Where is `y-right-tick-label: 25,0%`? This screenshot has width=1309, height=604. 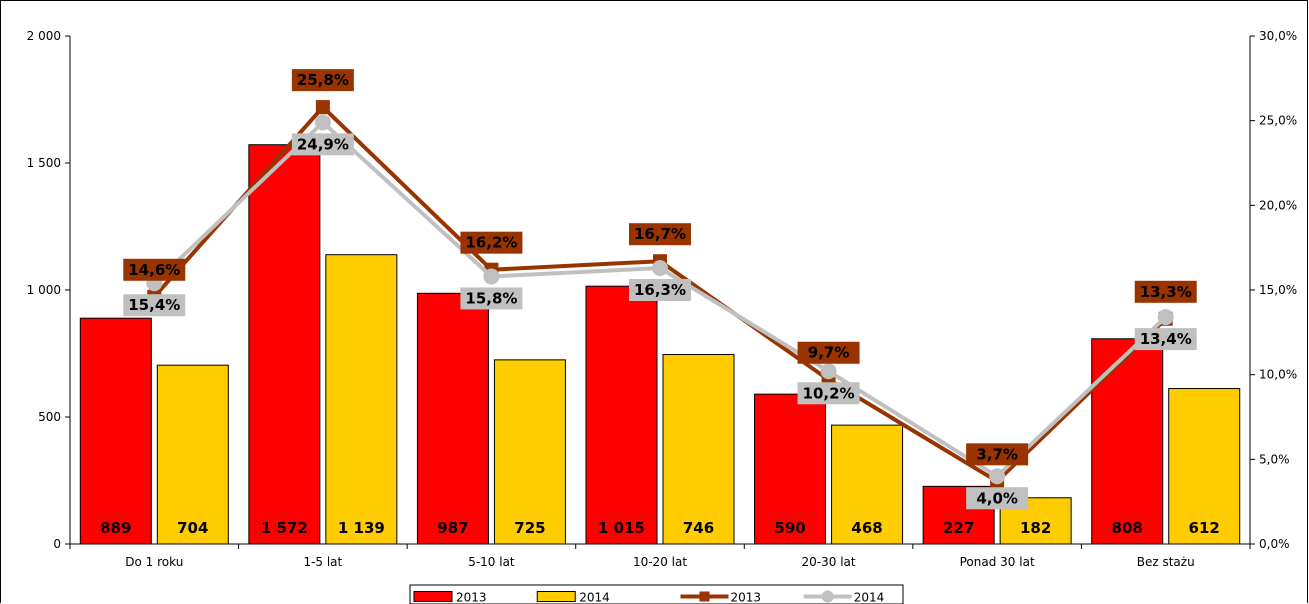 y-right-tick-label: 25,0% is located at coordinates (1278, 121).